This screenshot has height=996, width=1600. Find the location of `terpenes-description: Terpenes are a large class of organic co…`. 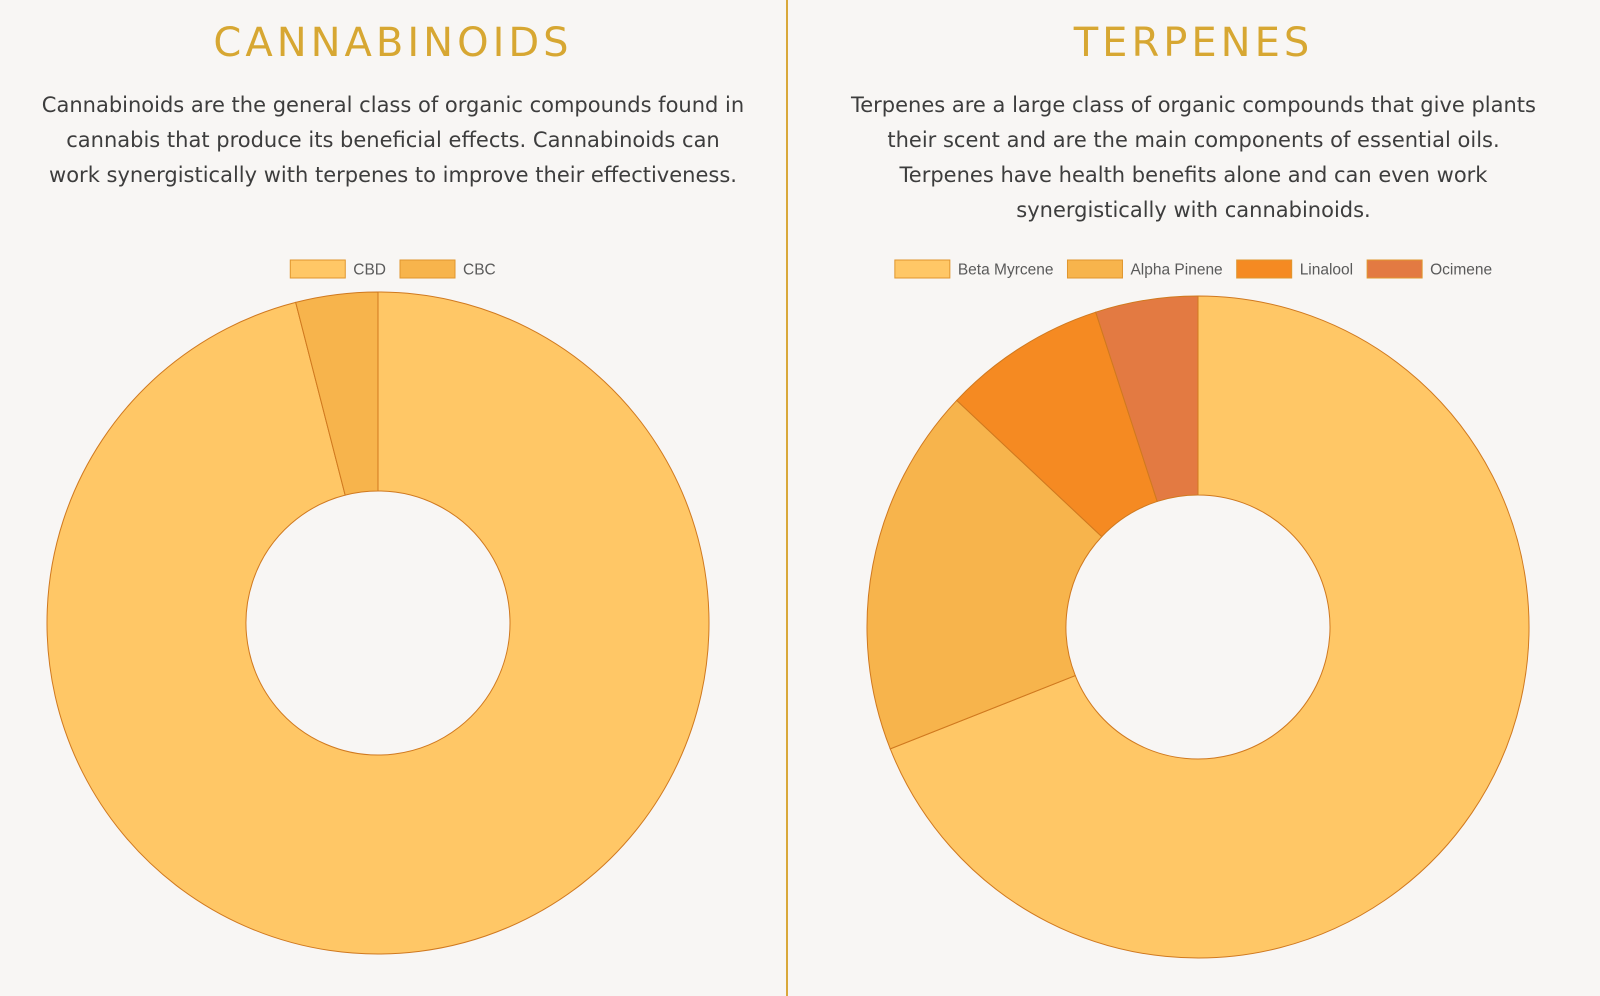

terpenes-description: Terpenes are a large class of organic co… is located at coordinates (1193, 157).